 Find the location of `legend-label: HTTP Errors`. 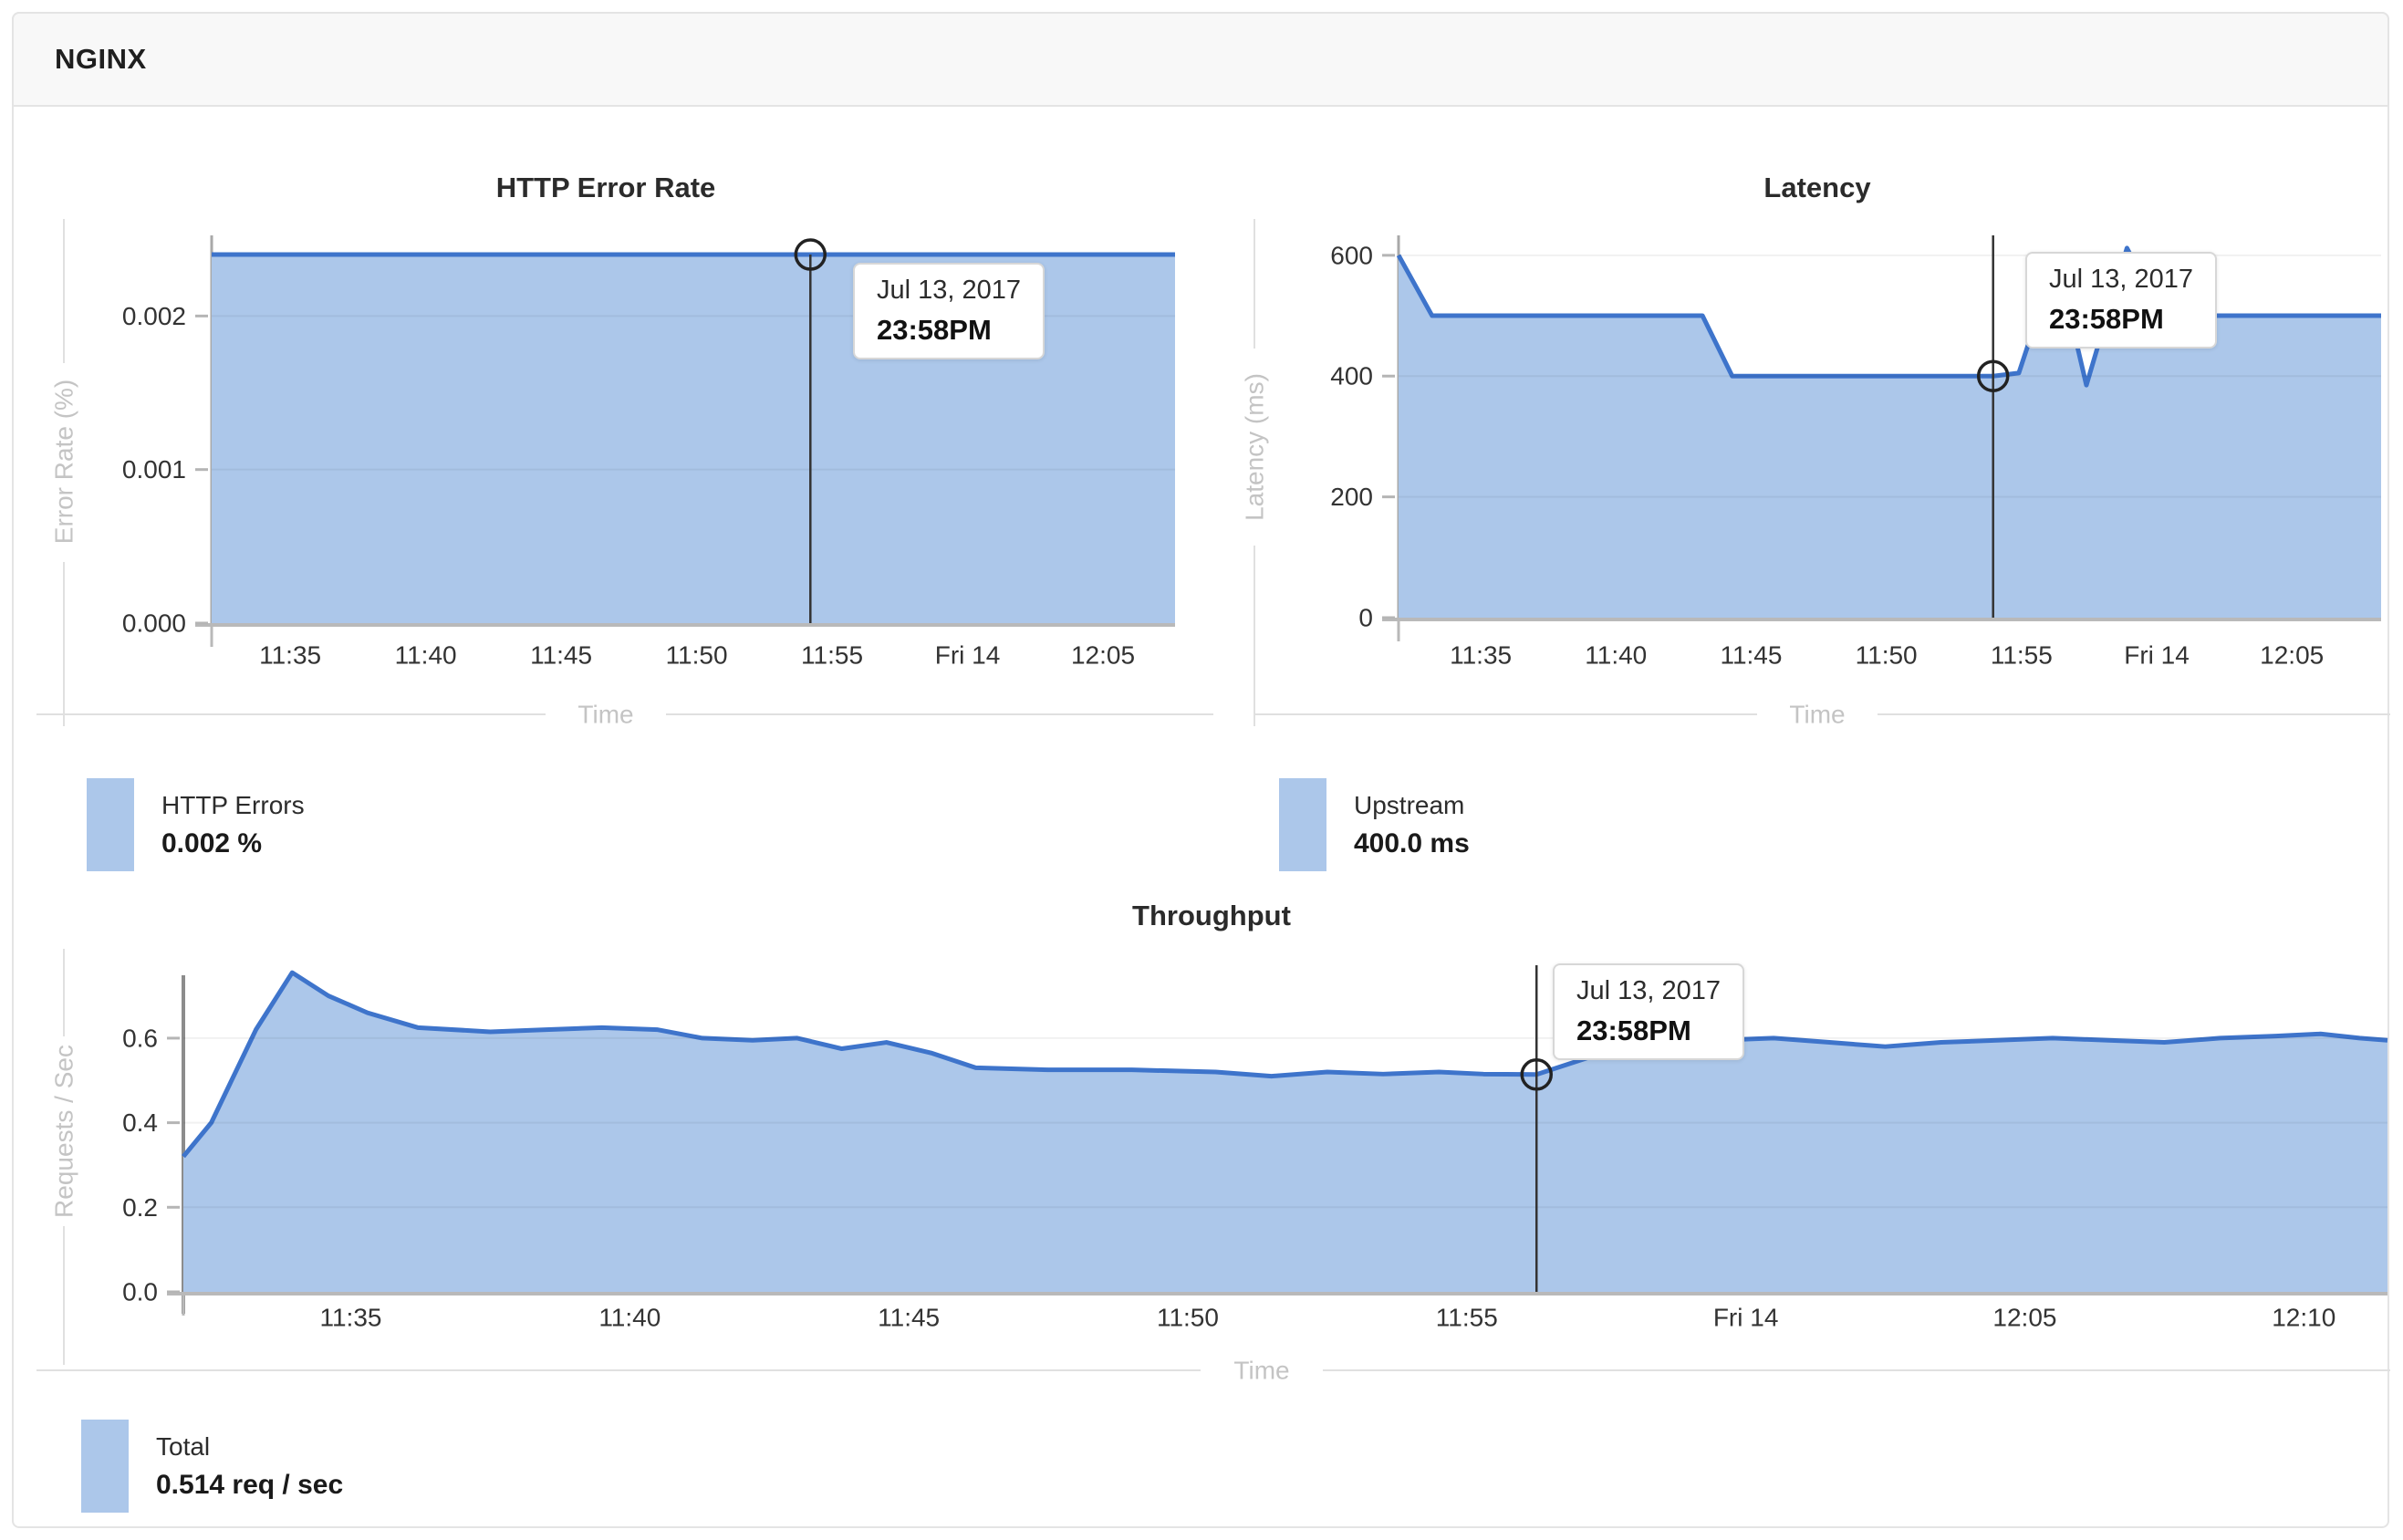

legend-label: HTTP Errors is located at coordinates (233, 804).